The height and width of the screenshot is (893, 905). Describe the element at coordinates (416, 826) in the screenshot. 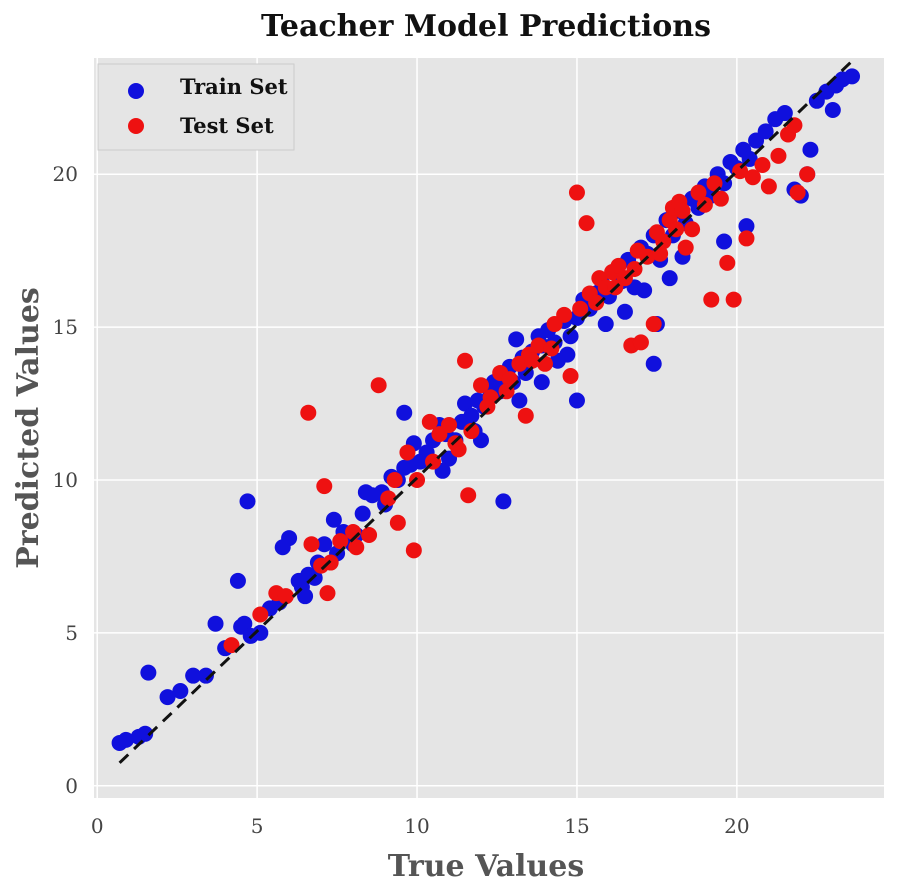

I see `x-tick-label: 10` at that location.